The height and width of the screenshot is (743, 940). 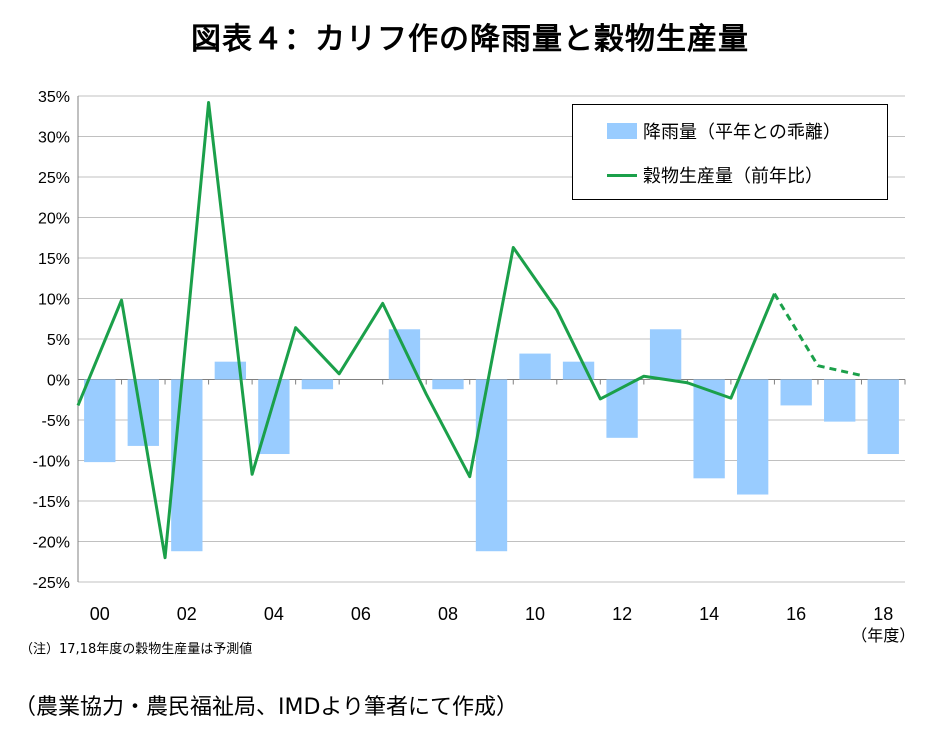 I want to click on x-tick-label: 06, so click(x=361, y=614).